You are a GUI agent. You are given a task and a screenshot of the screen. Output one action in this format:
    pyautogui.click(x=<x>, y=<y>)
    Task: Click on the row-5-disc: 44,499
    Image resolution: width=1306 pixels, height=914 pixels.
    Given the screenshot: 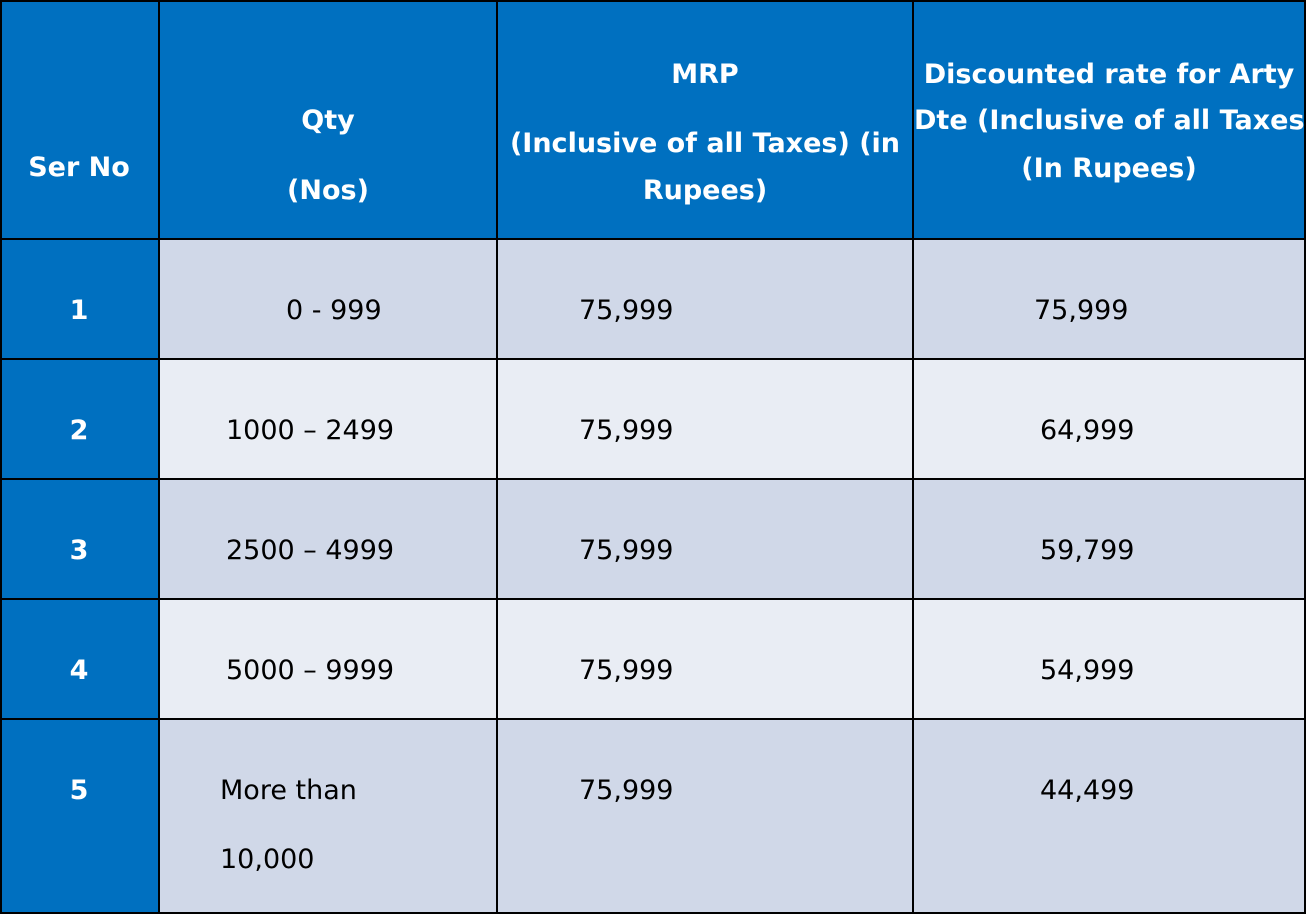 What is the action you would take?
    pyautogui.click(x=1110, y=817)
    